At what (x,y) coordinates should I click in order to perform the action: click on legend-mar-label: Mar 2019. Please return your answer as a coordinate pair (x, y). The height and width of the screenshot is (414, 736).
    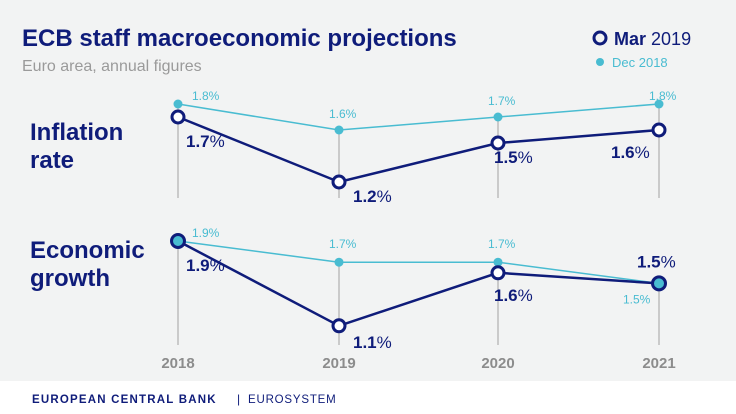
    Looking at the image, I should click on (652, 39).